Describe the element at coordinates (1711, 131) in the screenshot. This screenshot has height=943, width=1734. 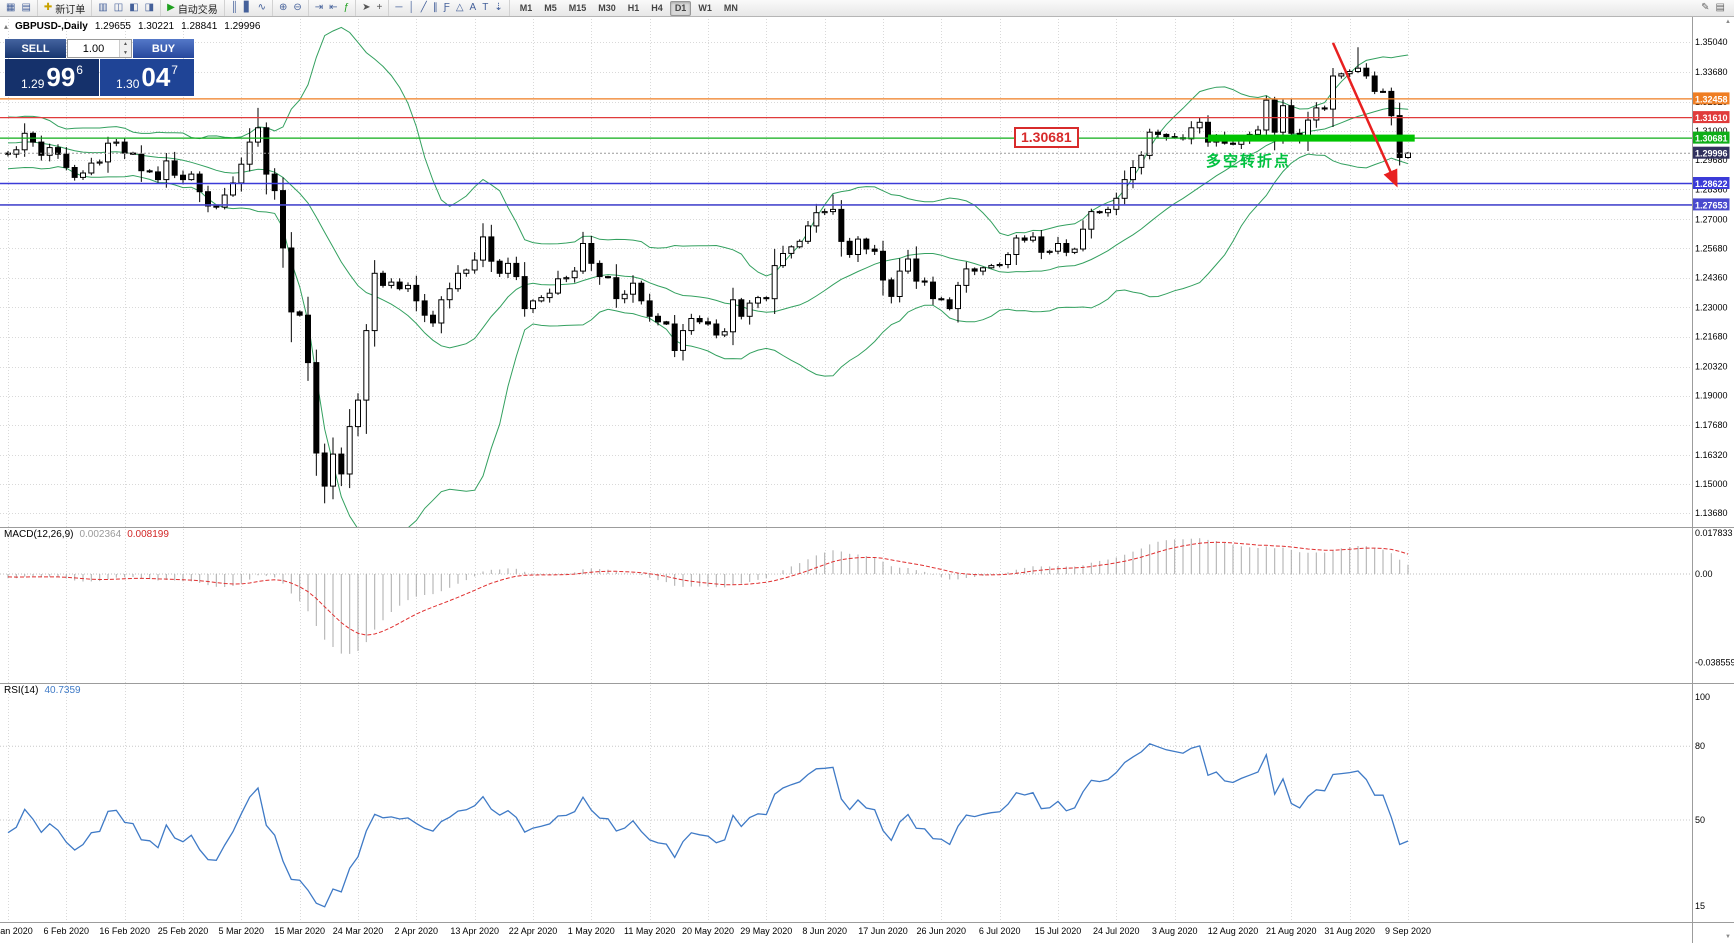
I see `svg-text: 1.31000` at that location.